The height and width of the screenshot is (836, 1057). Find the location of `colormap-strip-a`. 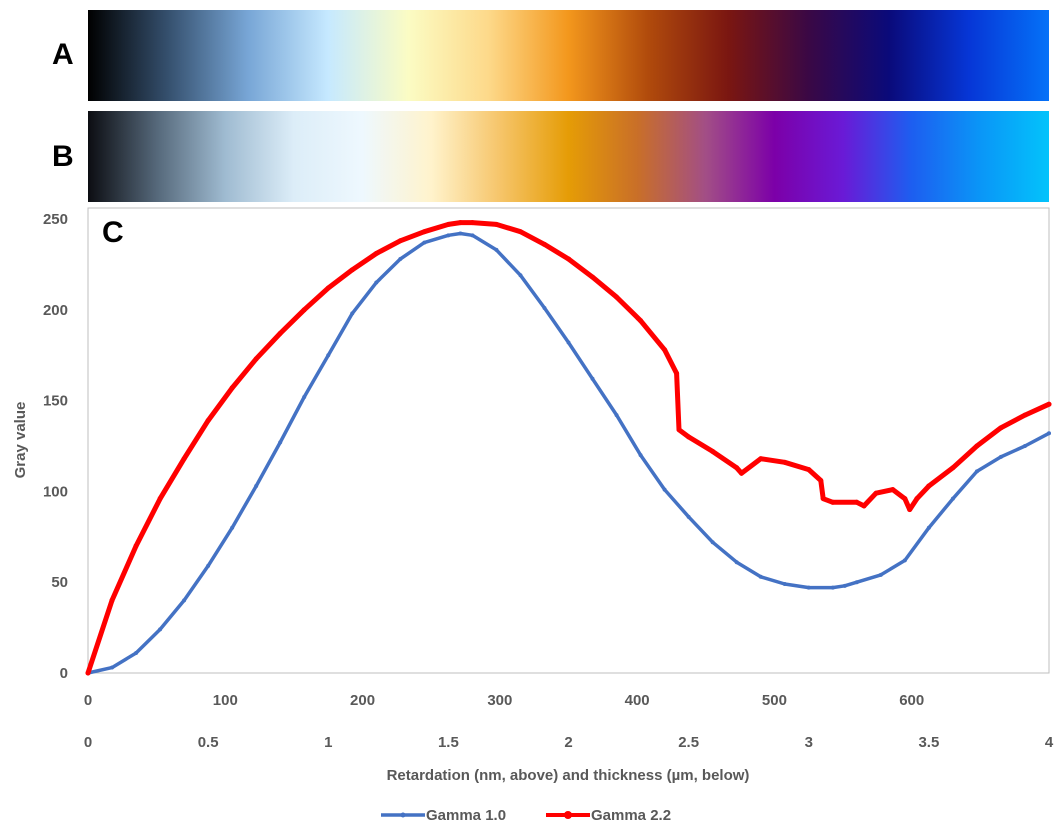

colormap-strip-a is located at coordinates (568, 55).